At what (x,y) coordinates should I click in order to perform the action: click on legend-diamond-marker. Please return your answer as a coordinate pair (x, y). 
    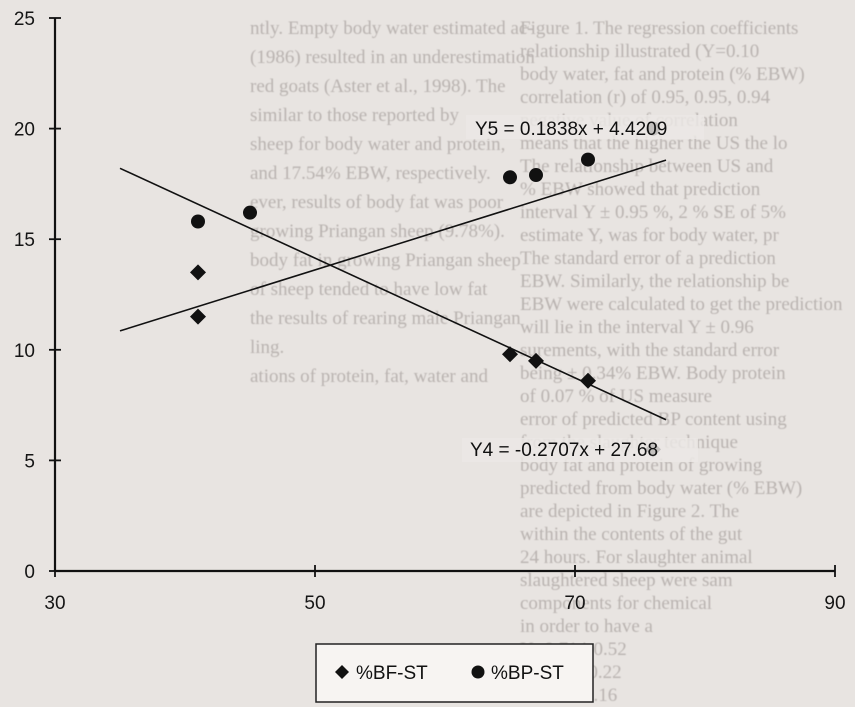
    Looking at the image, I should click on (342, 672).